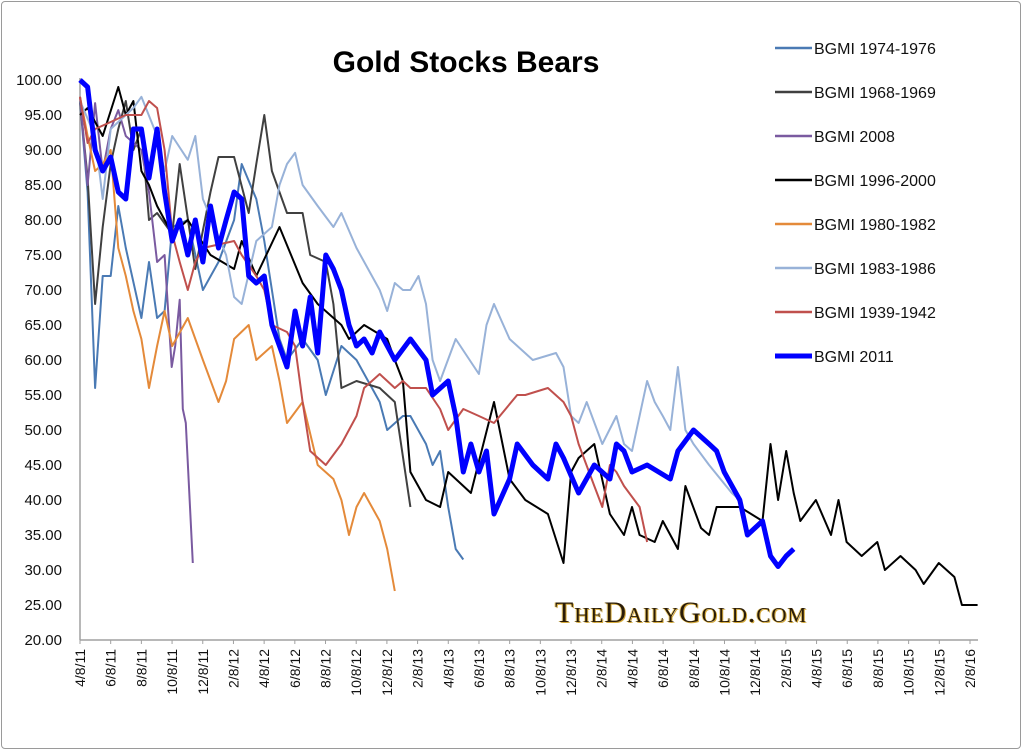  I want to click on x-tick-label: 8/8/12, so click(326, 668).